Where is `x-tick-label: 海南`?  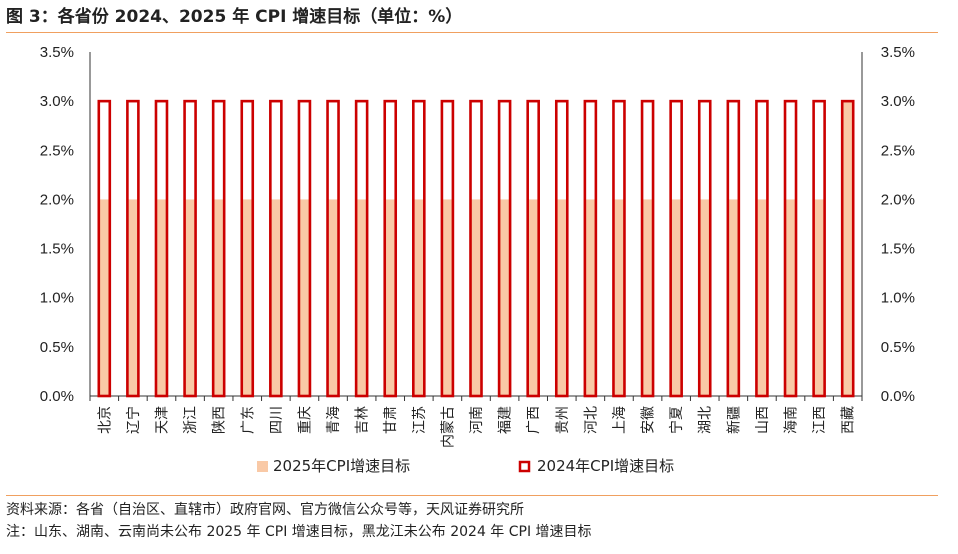
x-tick-label: 海南 is located at coordinates (792, 420).